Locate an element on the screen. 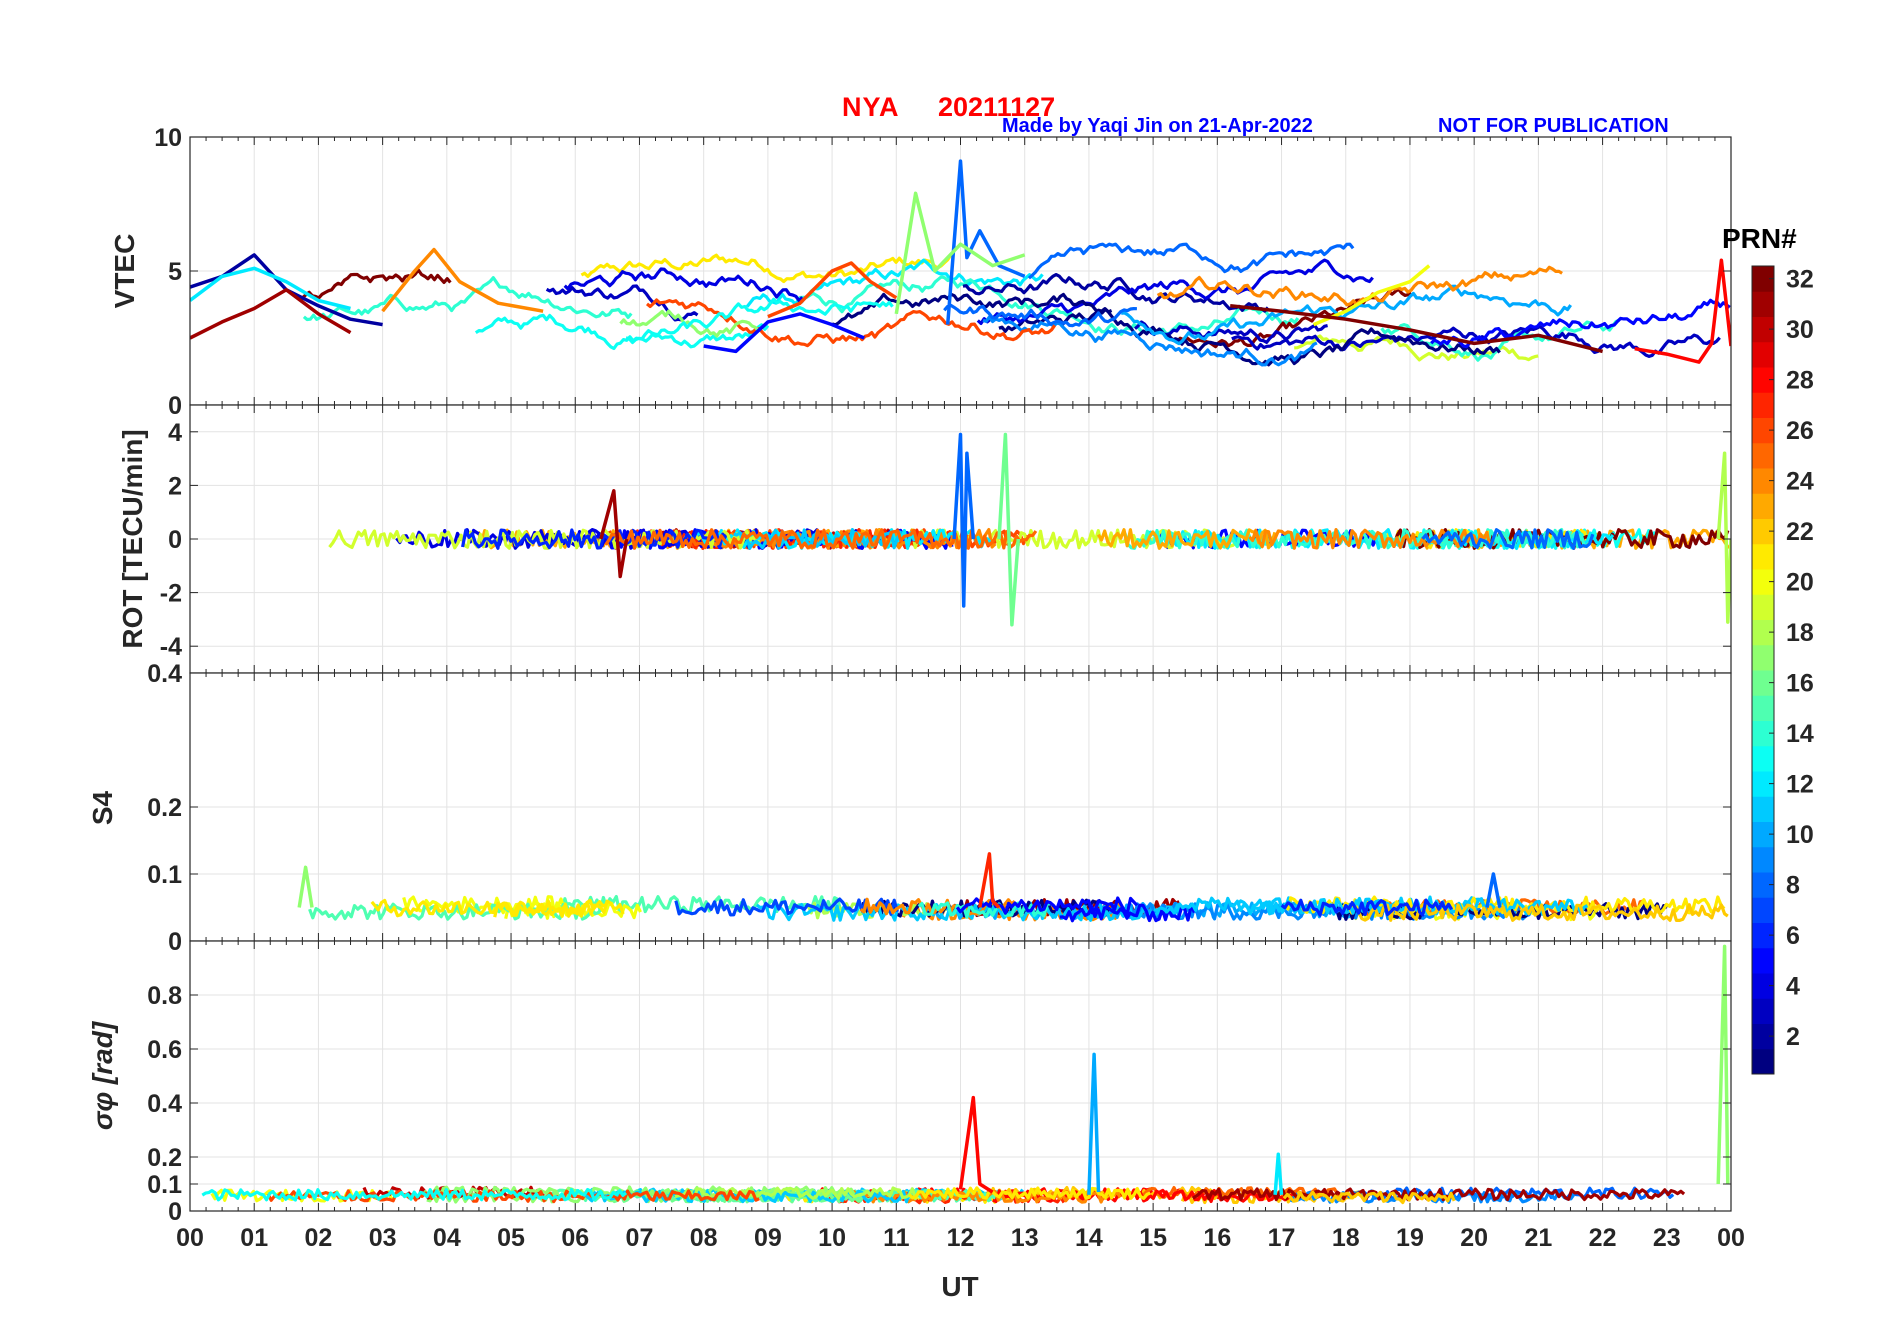 The height and width of the screenshot is (1330, 1902). x-tick-label: 21 is located at coordinates (1538, 1238).